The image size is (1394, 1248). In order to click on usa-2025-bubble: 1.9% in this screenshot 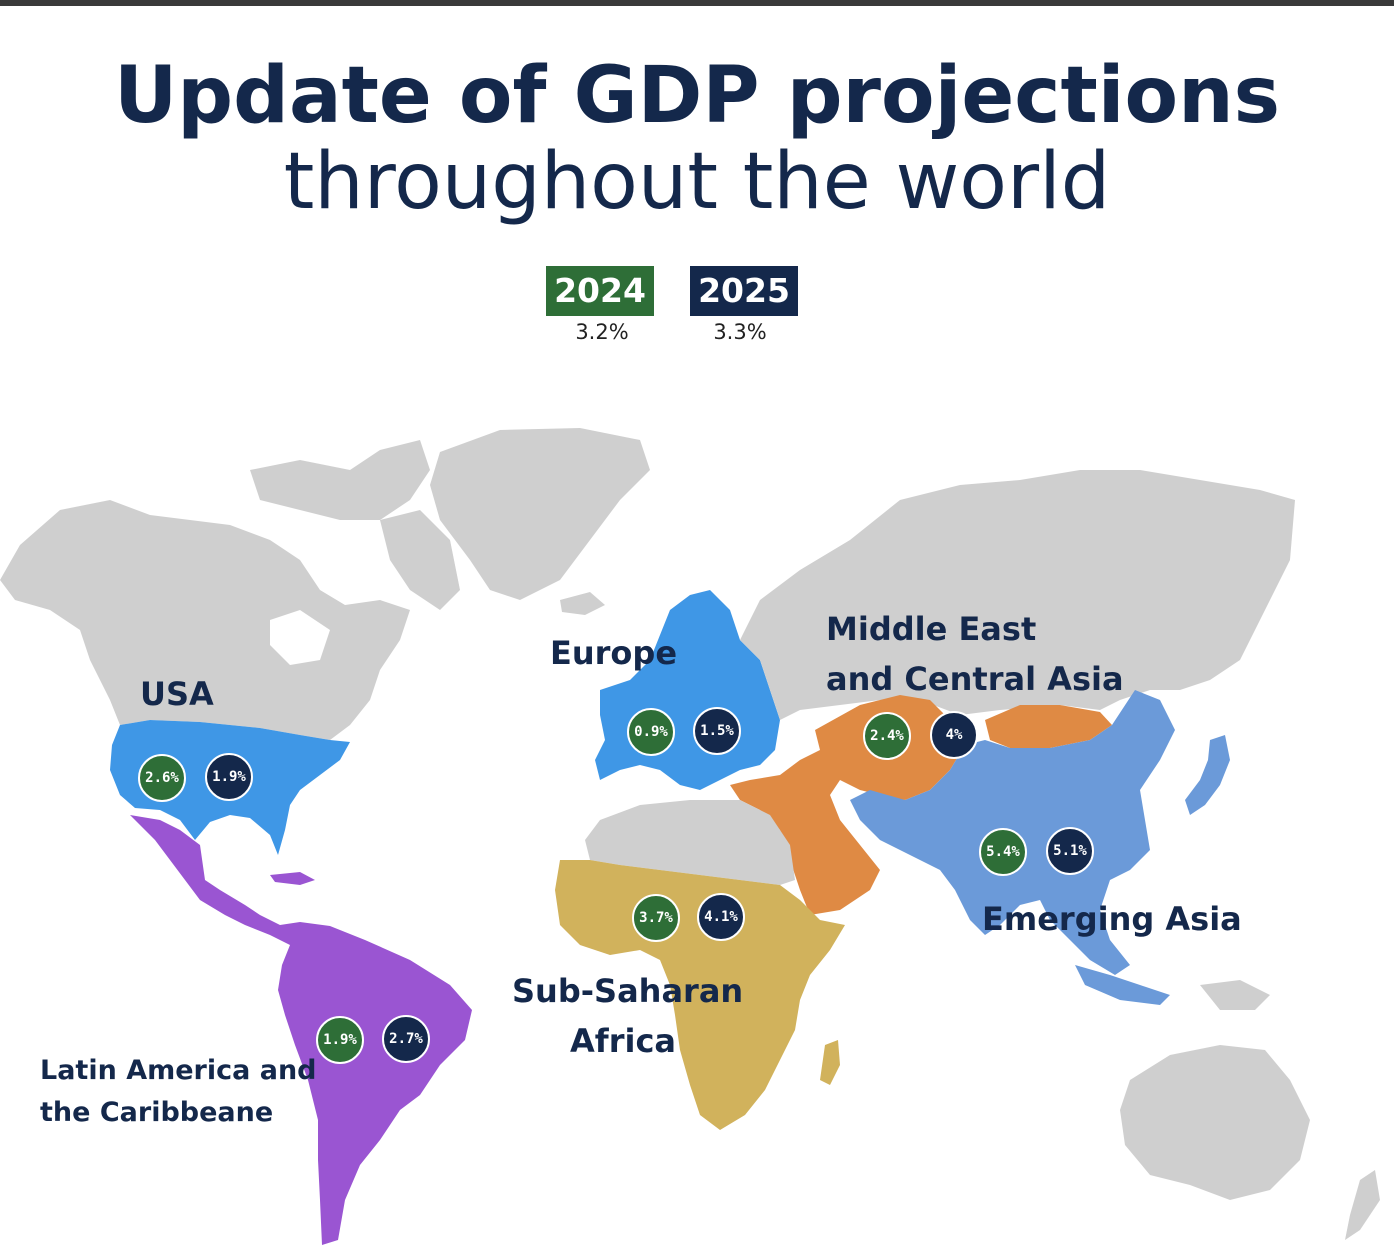, I will do `click(229, 777)`.